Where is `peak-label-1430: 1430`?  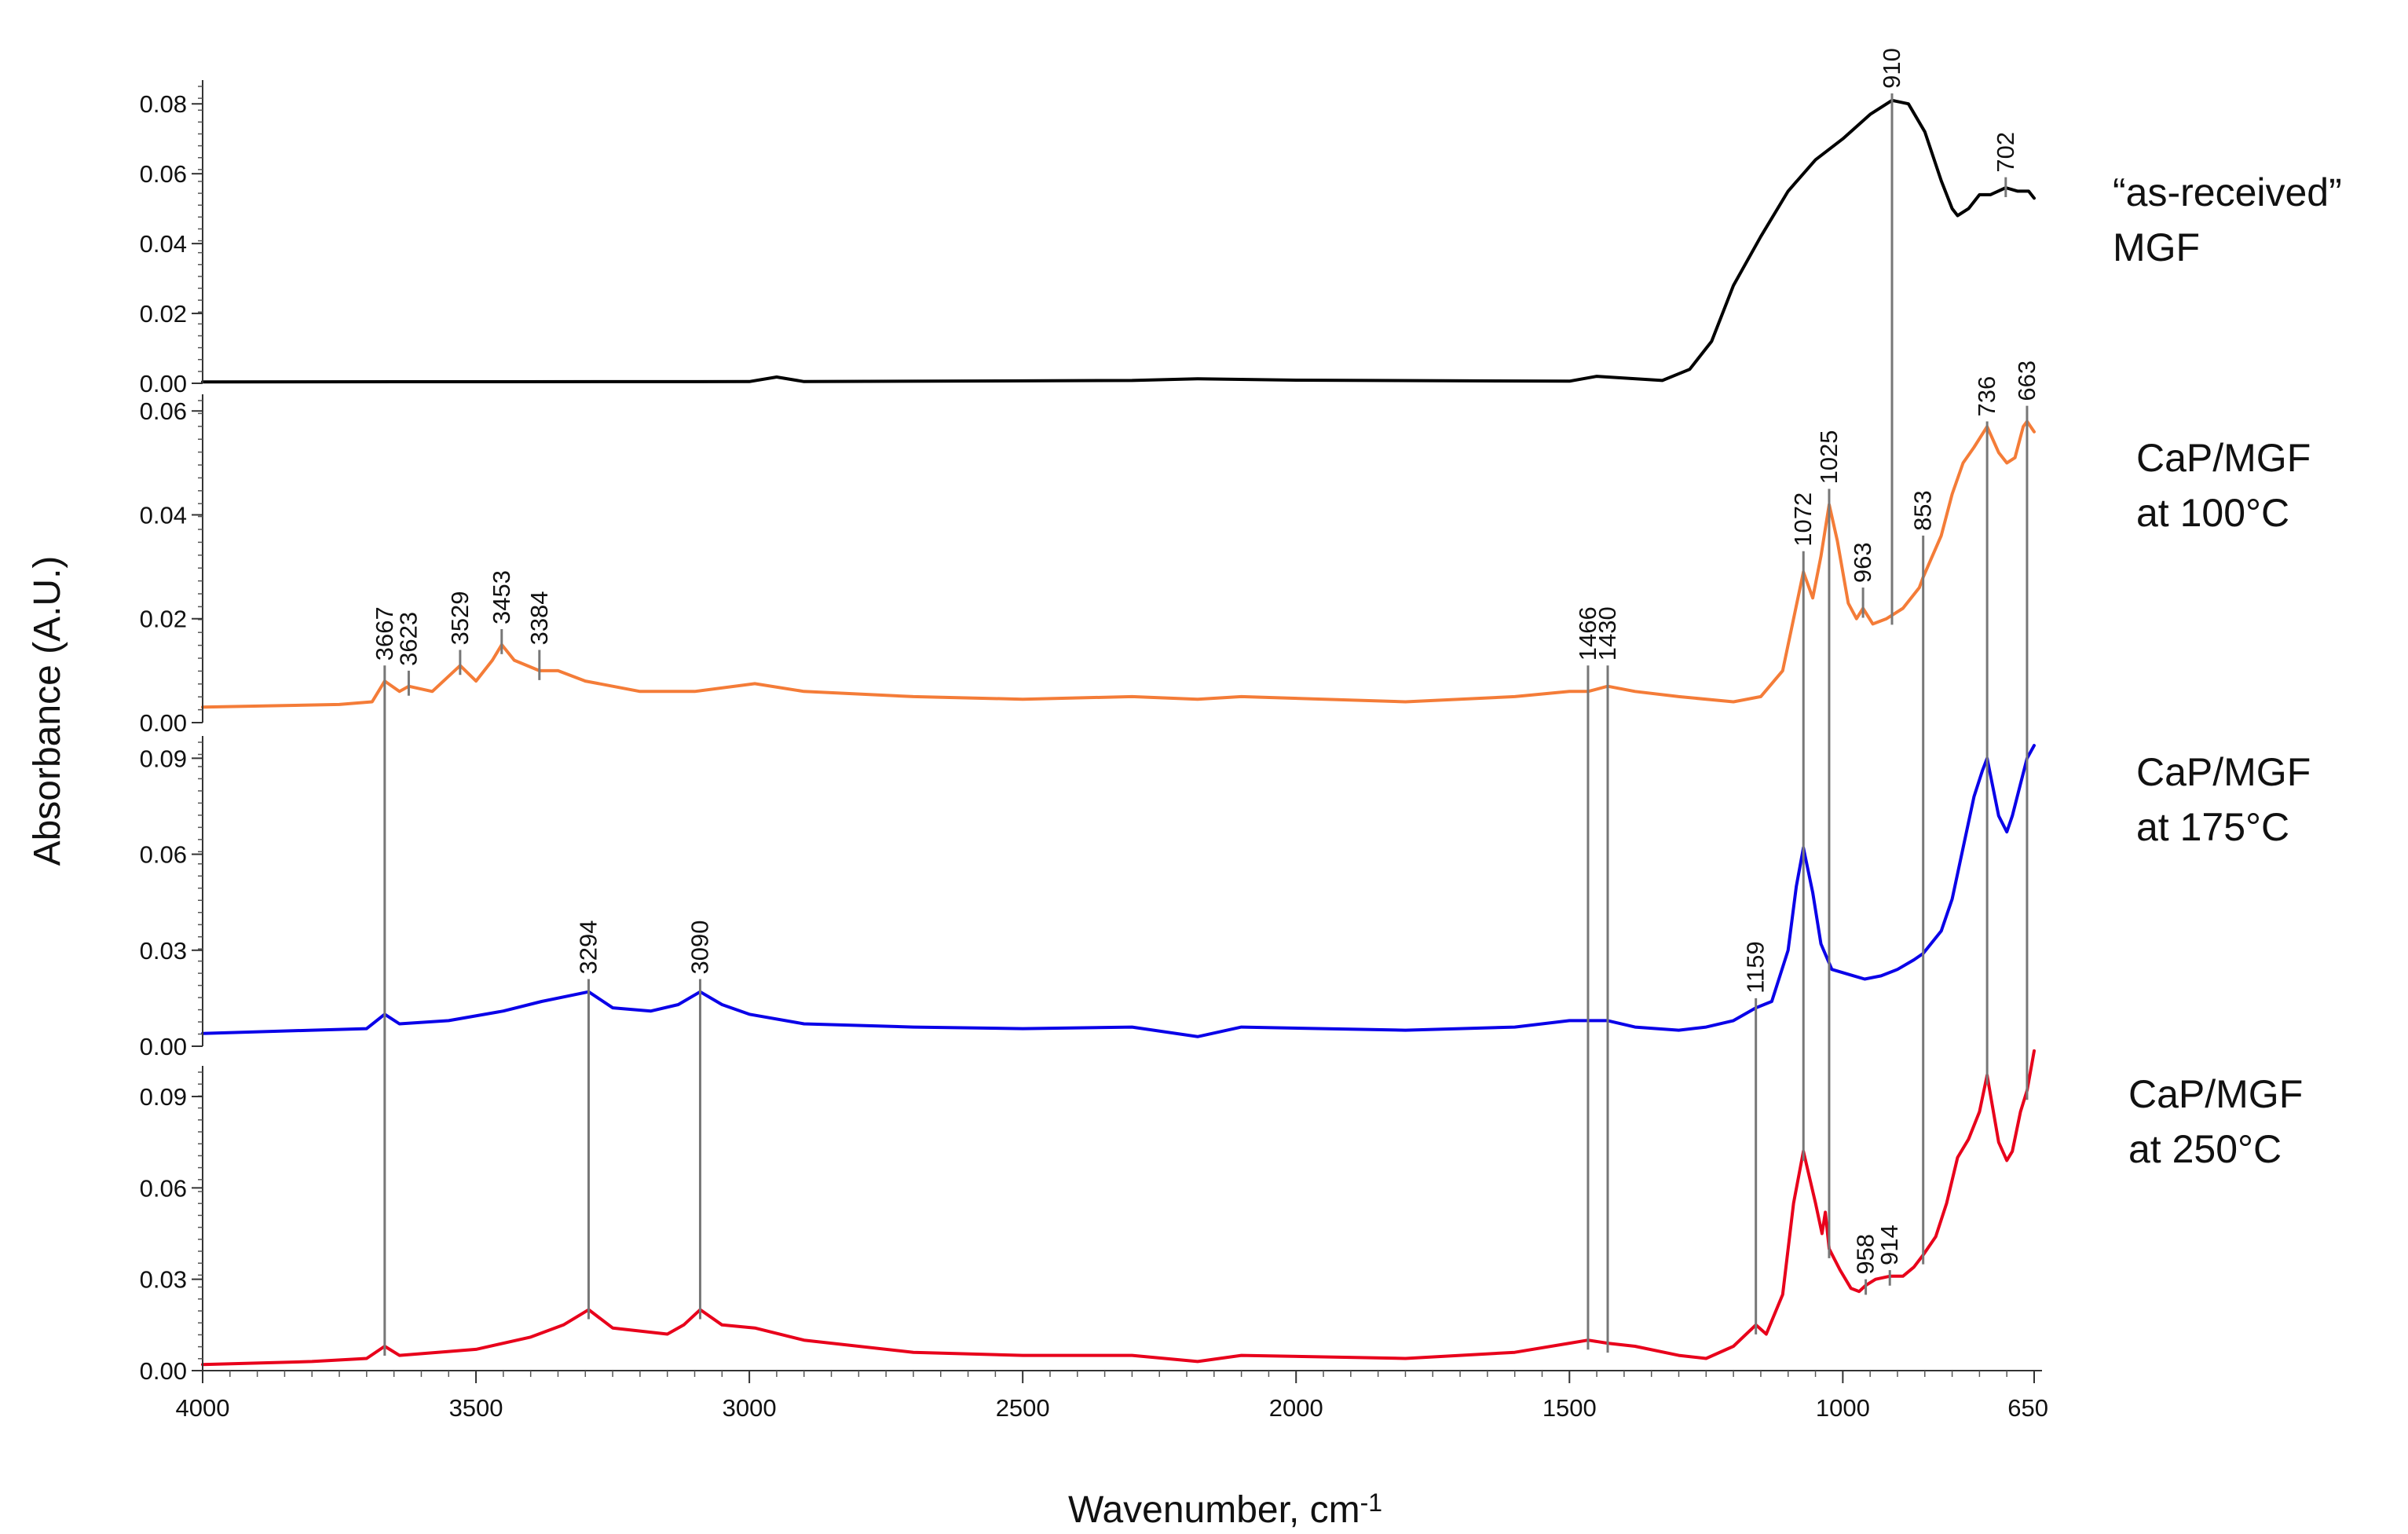
peak-label-1430: 1430 is located at coordinates (1607, 633).